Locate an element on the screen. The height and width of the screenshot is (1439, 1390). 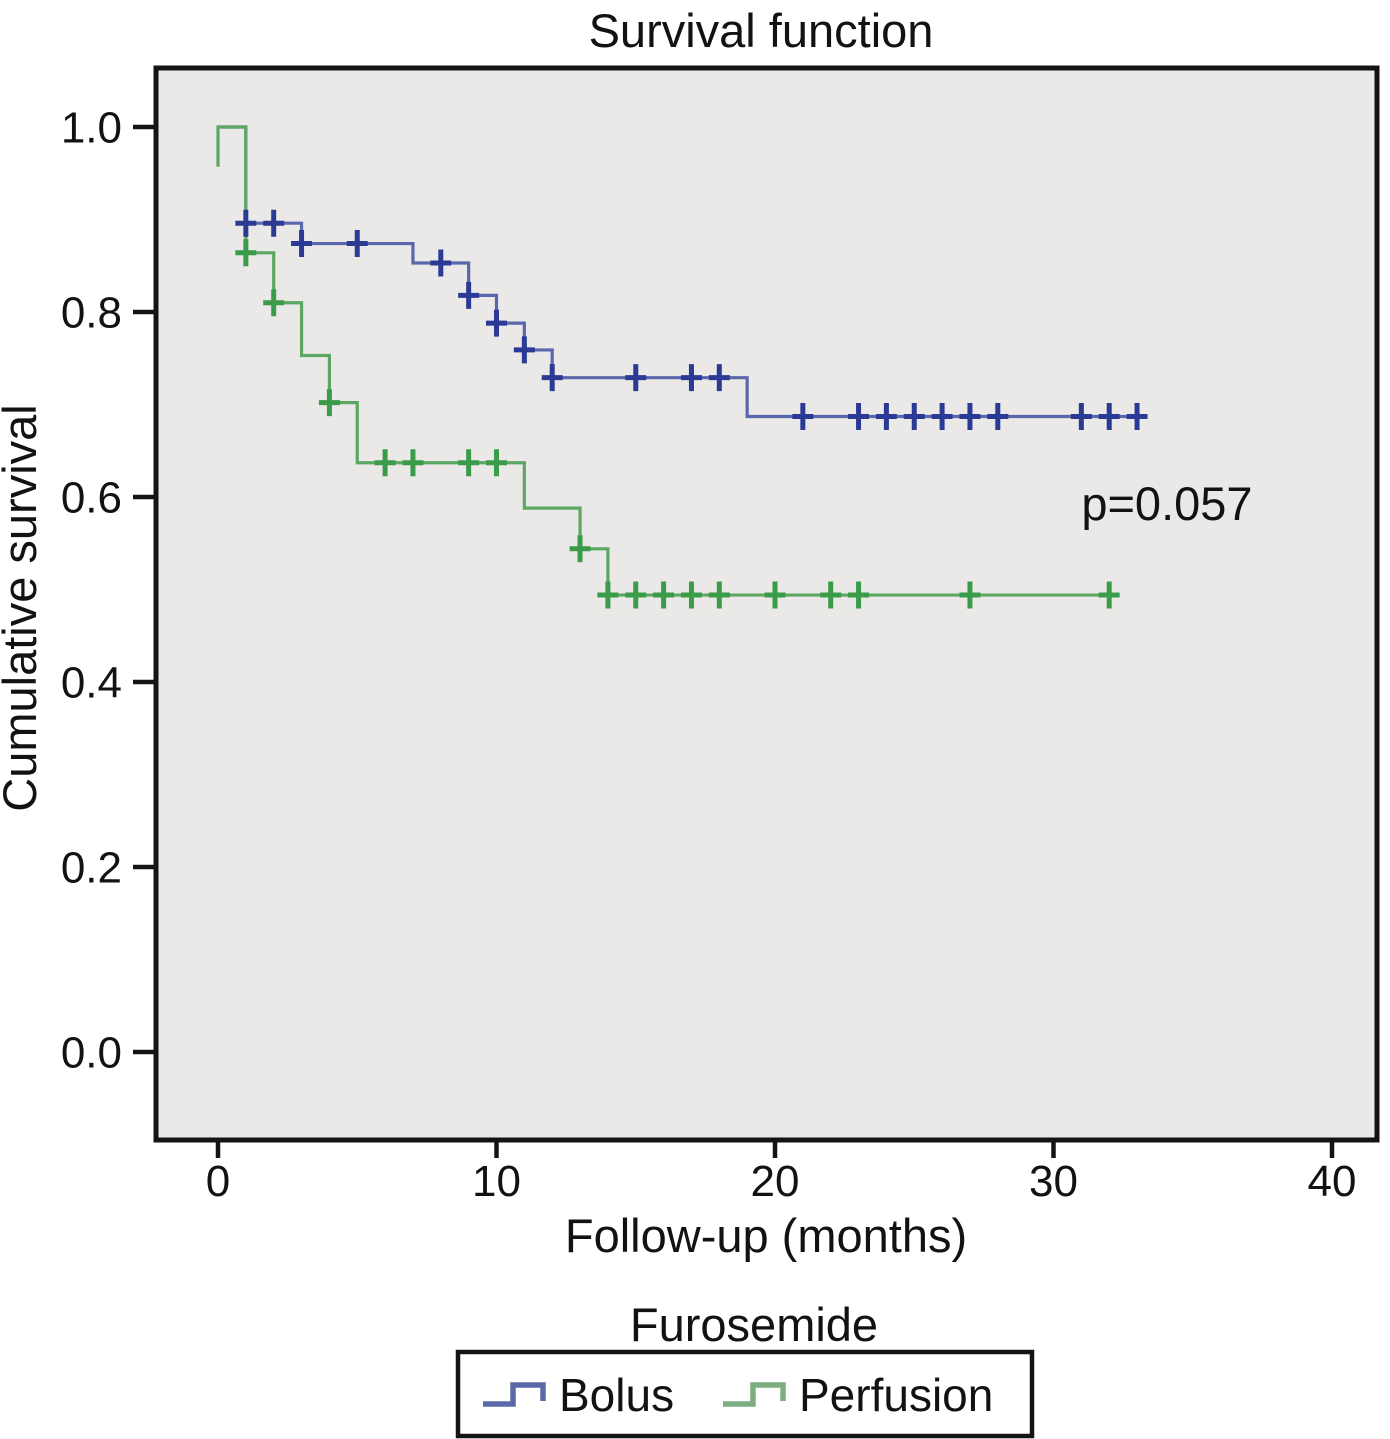
p-value-annotation: p=0.057 is located at coordinates (1166, 503).